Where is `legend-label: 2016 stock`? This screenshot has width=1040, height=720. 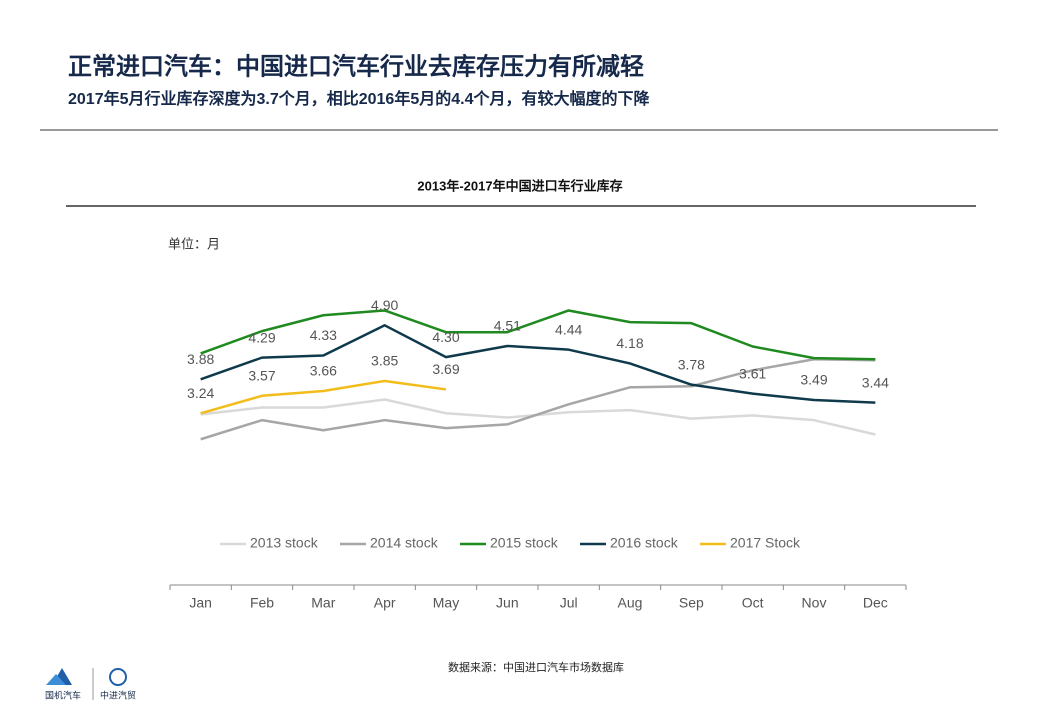 legend-label: 2016 stock is located at coordinates (644, 543).